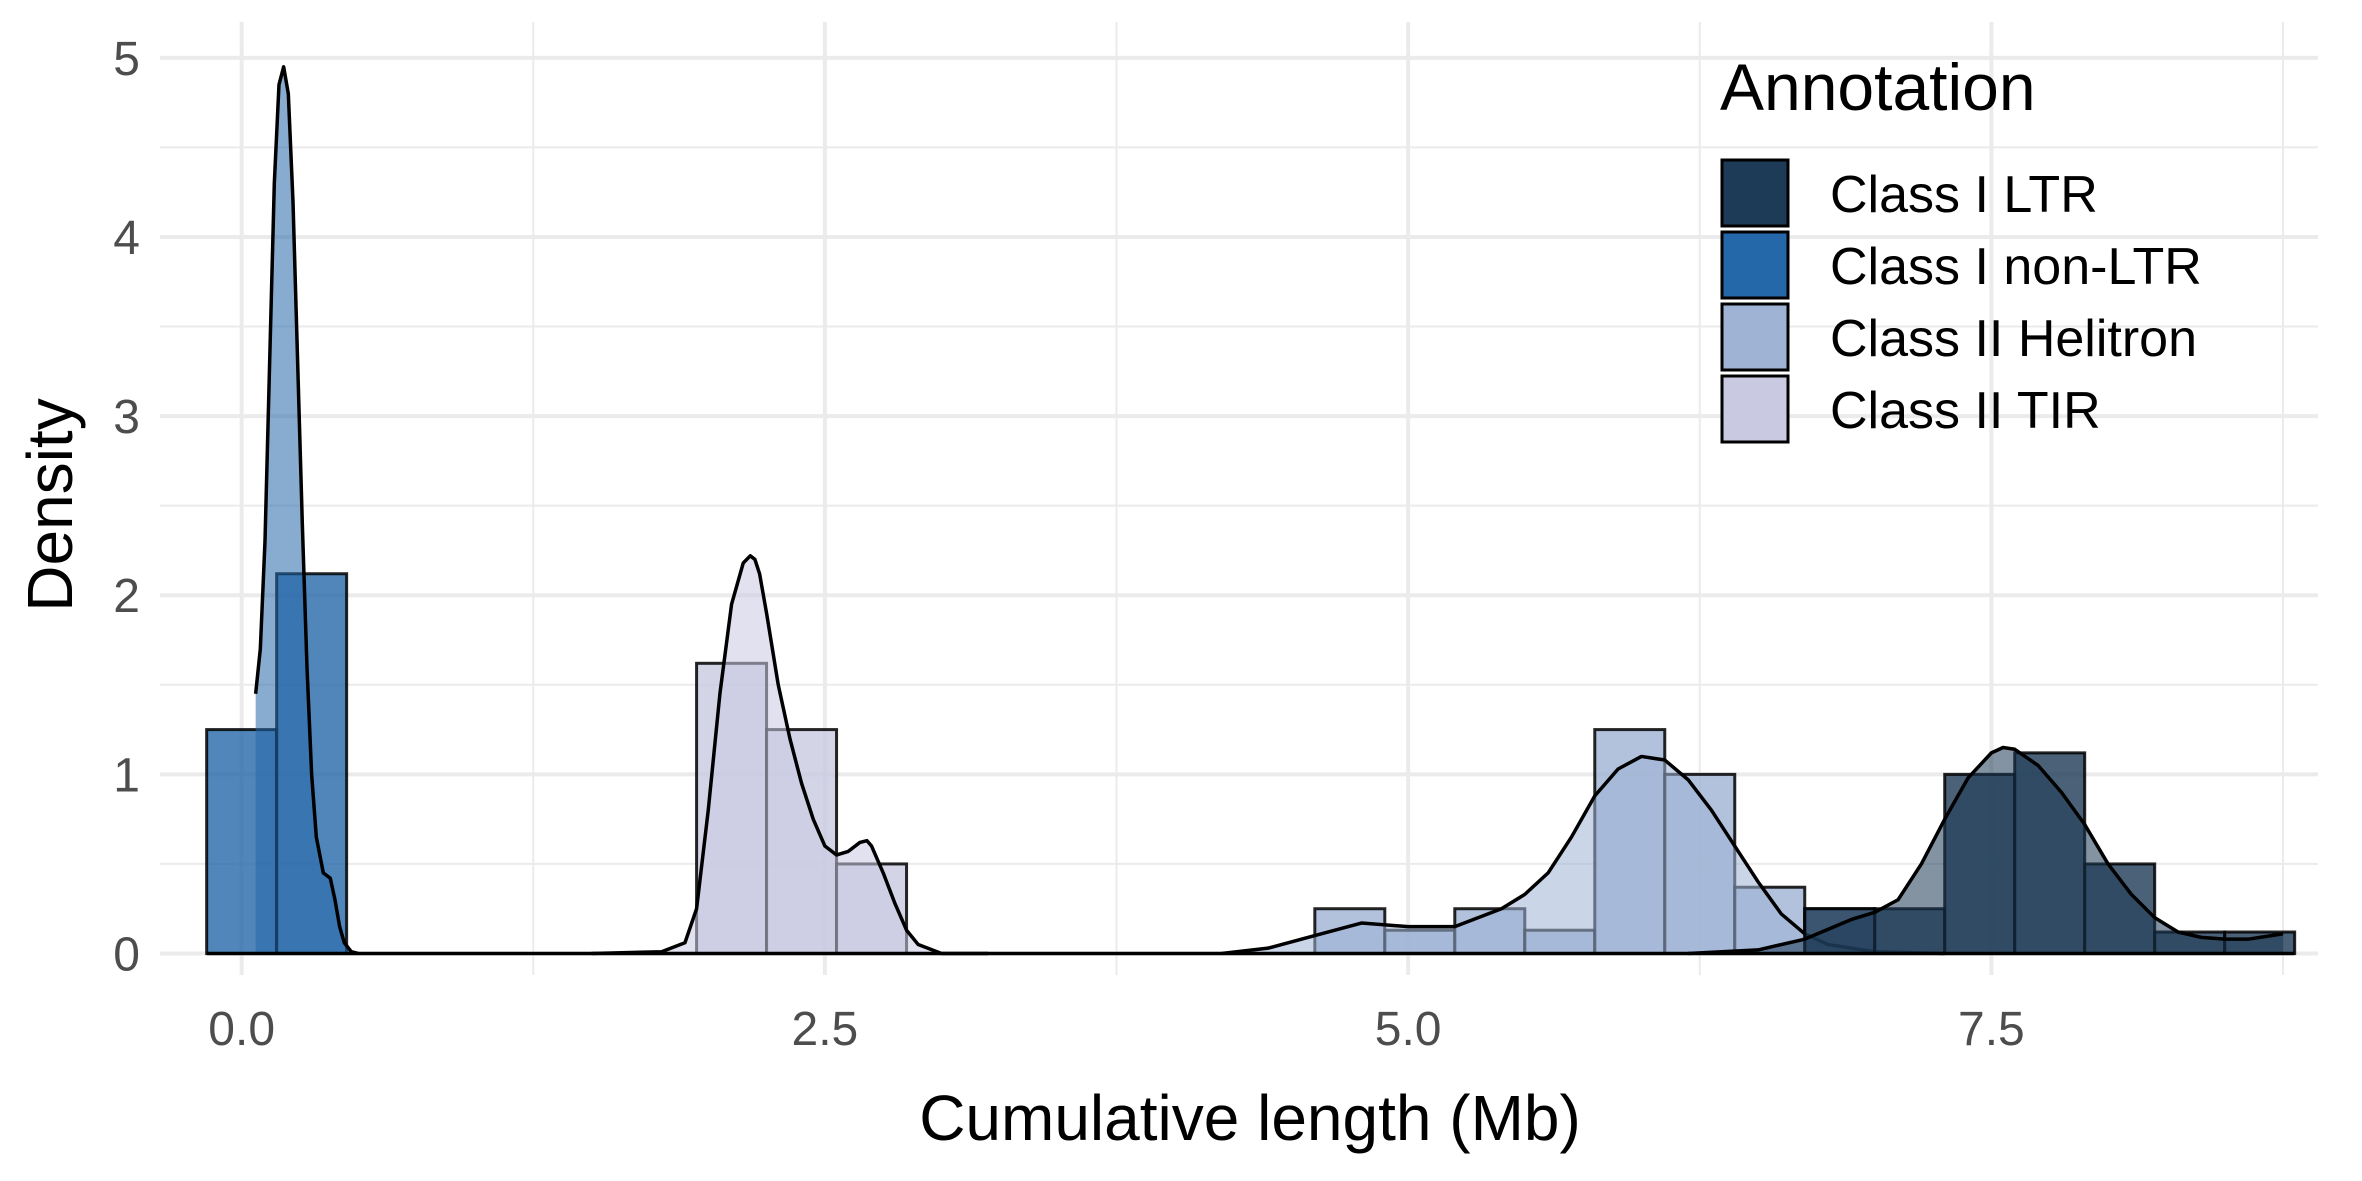  I want to click on legend-label-class-i-non-ltr: Class I non-LTR, so click(2016, 267).